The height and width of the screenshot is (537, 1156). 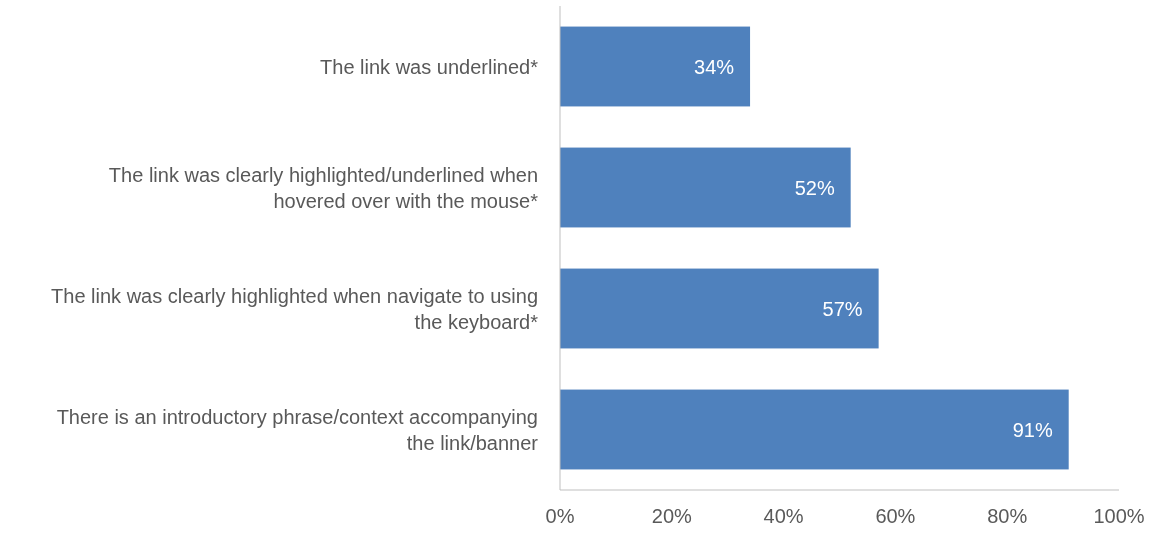 What do you see at coordinates (1119, 516) in the screenshot?
I see `x-tick-label: 100%` at bounding box center [1119, 516].